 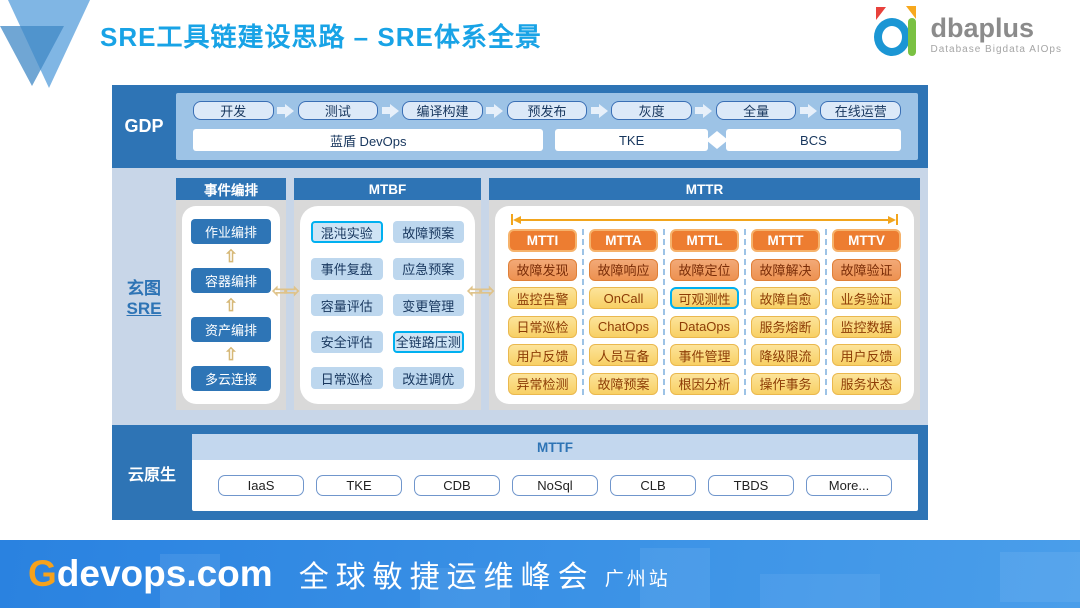 What do you see at coordinates (231, 256) in the screenshot?
I see `up-arrow-icon: ⇧` at bounding box center [231, 256].